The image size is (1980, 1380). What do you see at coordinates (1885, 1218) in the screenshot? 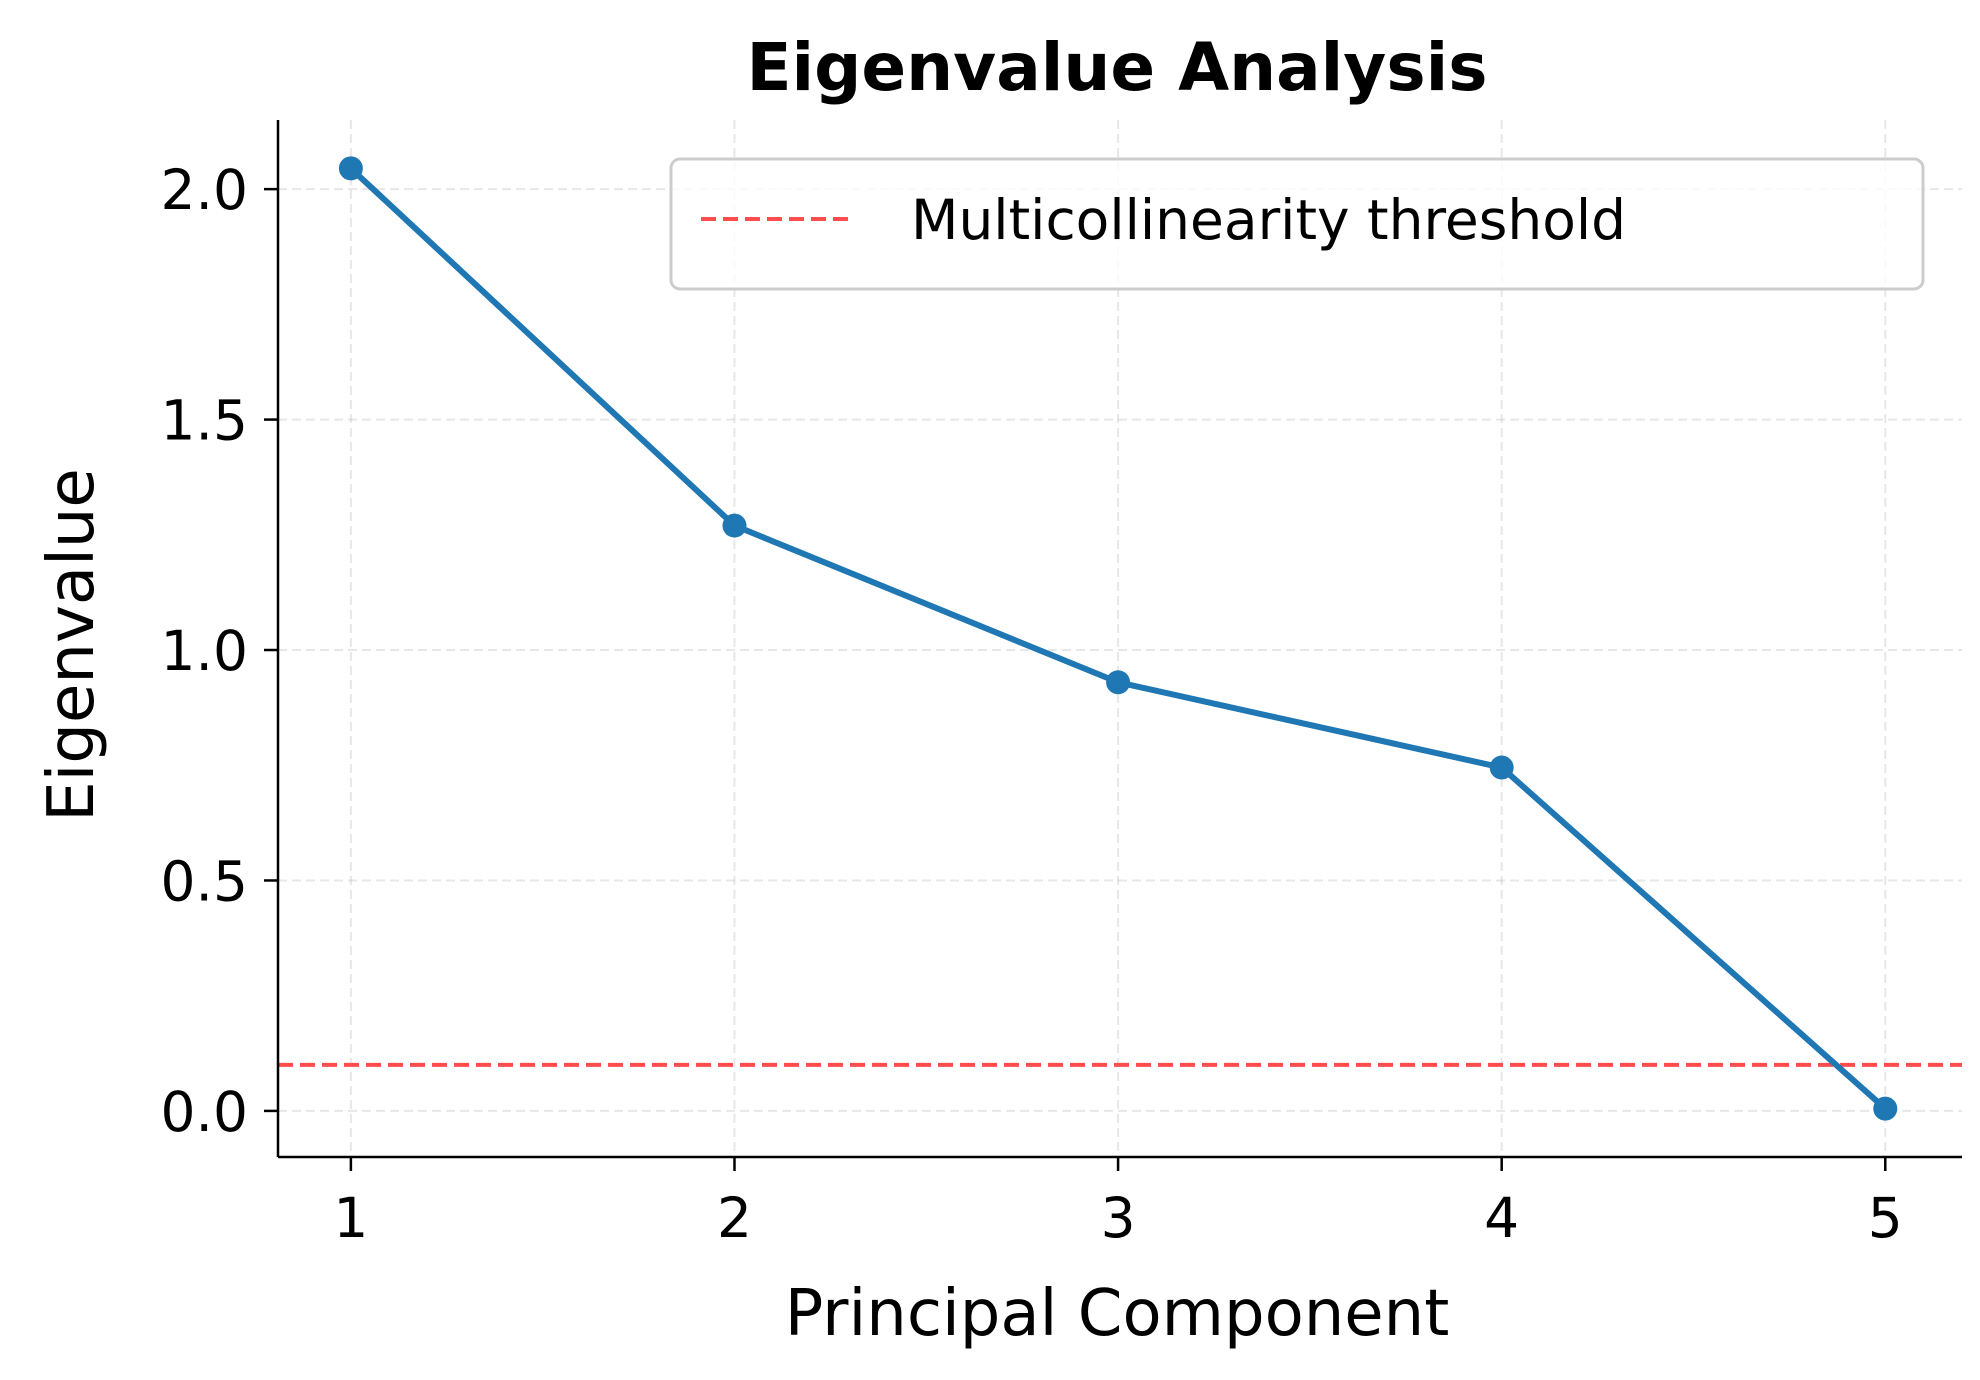
I see `x-tick-label-5: 5` at bounding box center [1885, 1218].